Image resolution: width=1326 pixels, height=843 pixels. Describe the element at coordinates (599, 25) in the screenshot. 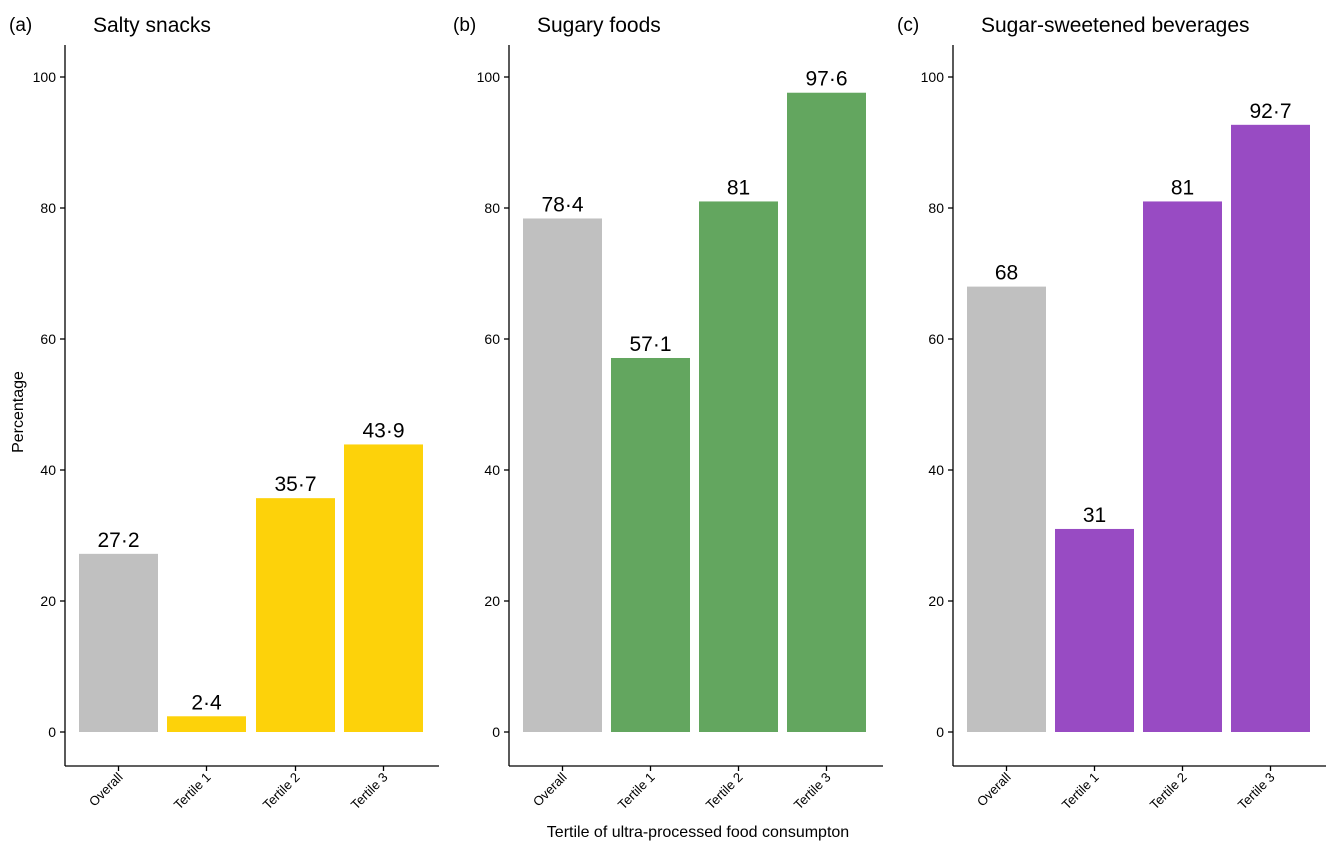

I see `panel-title: Sugary foods` at that location.